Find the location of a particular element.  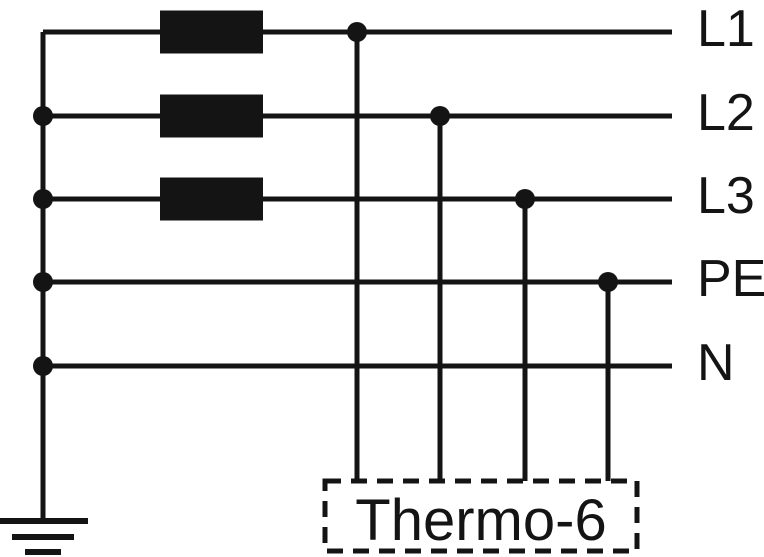

fuse-l1 is located at coordinates (211, 32).